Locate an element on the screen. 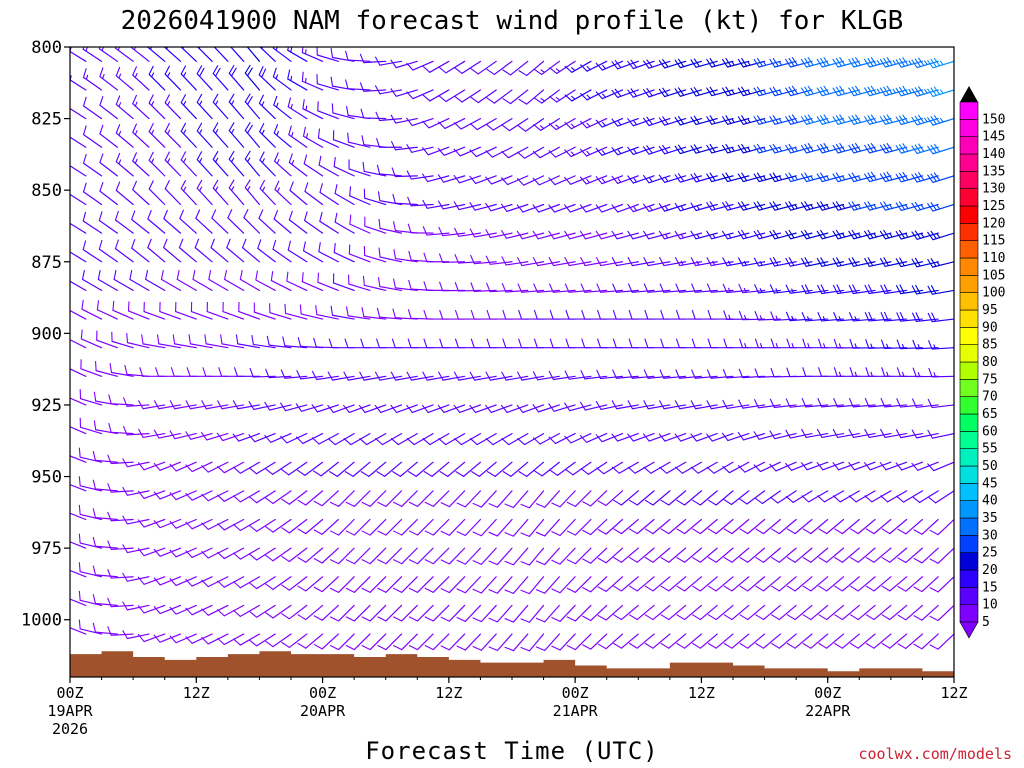 This screenshot has height=768, width=1024. colorbar-label: 140 is located at coordinates (993, 154).